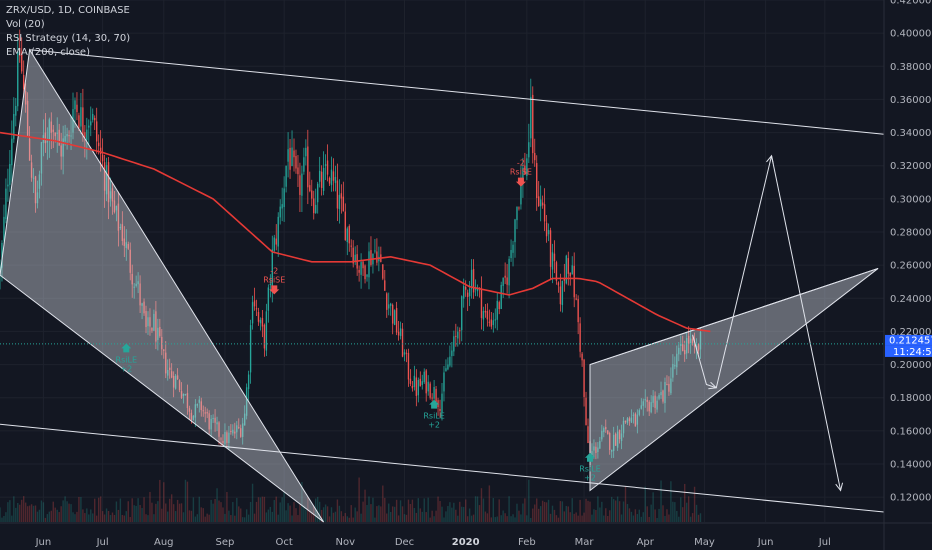 Image resolution: width=932 pixels, height=550 pixels. What do you see at coordinates (590, 467) in the screenshot?
I see `long-signal-marker: RsiLE+2` at bounding box center [590, 467].